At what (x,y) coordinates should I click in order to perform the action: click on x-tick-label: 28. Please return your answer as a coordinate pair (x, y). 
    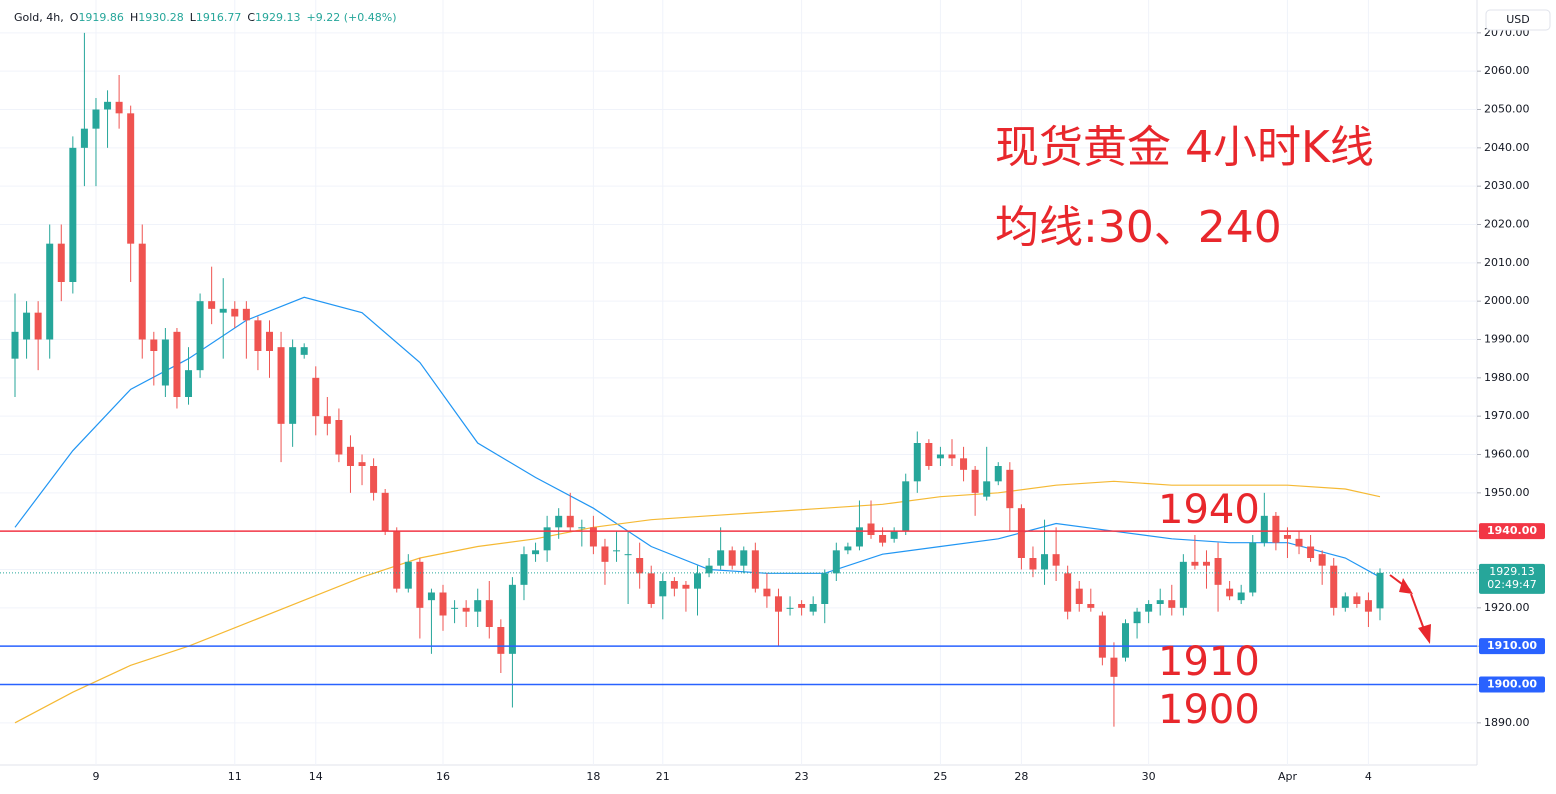
    Looking at the image, I should click on (1021, 776).